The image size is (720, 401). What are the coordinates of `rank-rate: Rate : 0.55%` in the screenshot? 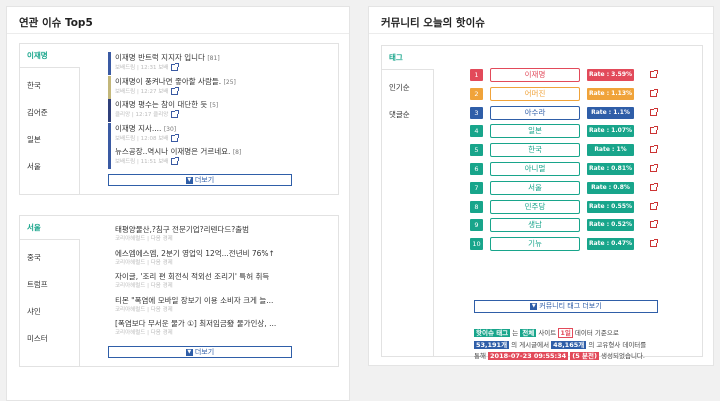 It's located at (610, 206).